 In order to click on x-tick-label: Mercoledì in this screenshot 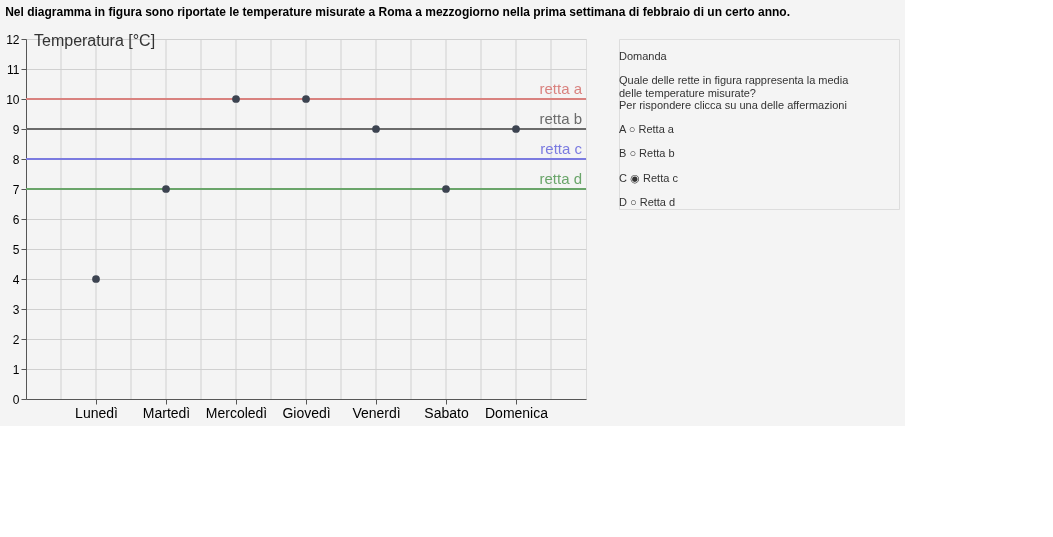, I will do `click(236, 412)`.